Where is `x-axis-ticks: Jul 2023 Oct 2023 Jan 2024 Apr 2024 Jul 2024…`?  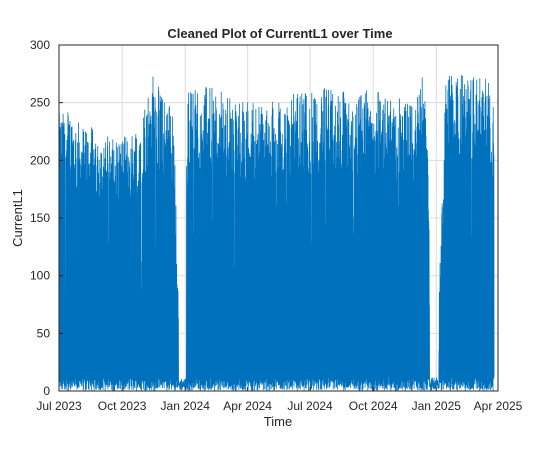 x-axis-ticks: Jul 2023 Oct 2023 Jan 2024 Apr 2024 Jul 2024… is located at coordinates (279, 400).